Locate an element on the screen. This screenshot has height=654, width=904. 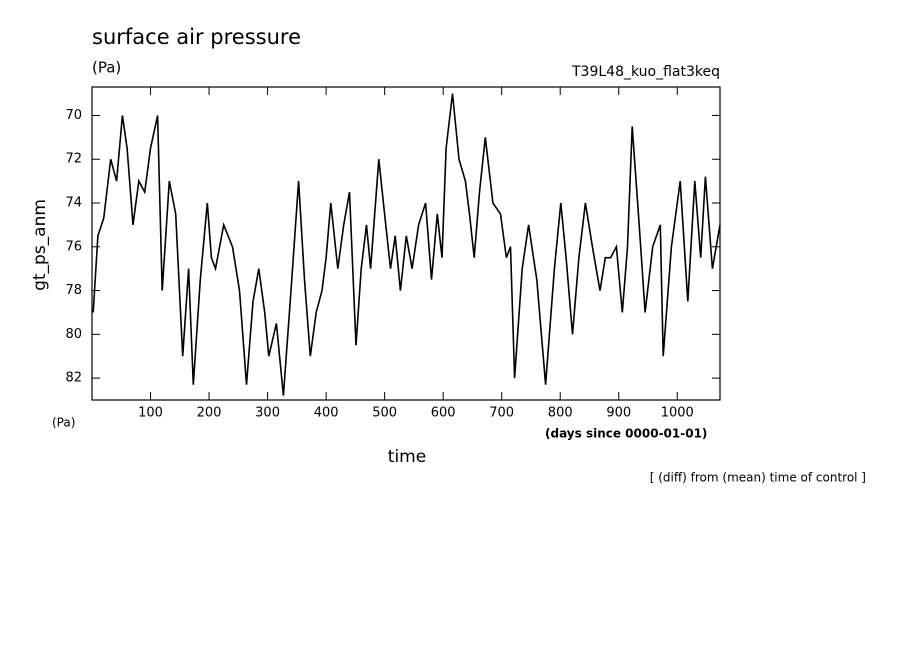
chart-title: surface air pressure is located at coordinates (196, 37).